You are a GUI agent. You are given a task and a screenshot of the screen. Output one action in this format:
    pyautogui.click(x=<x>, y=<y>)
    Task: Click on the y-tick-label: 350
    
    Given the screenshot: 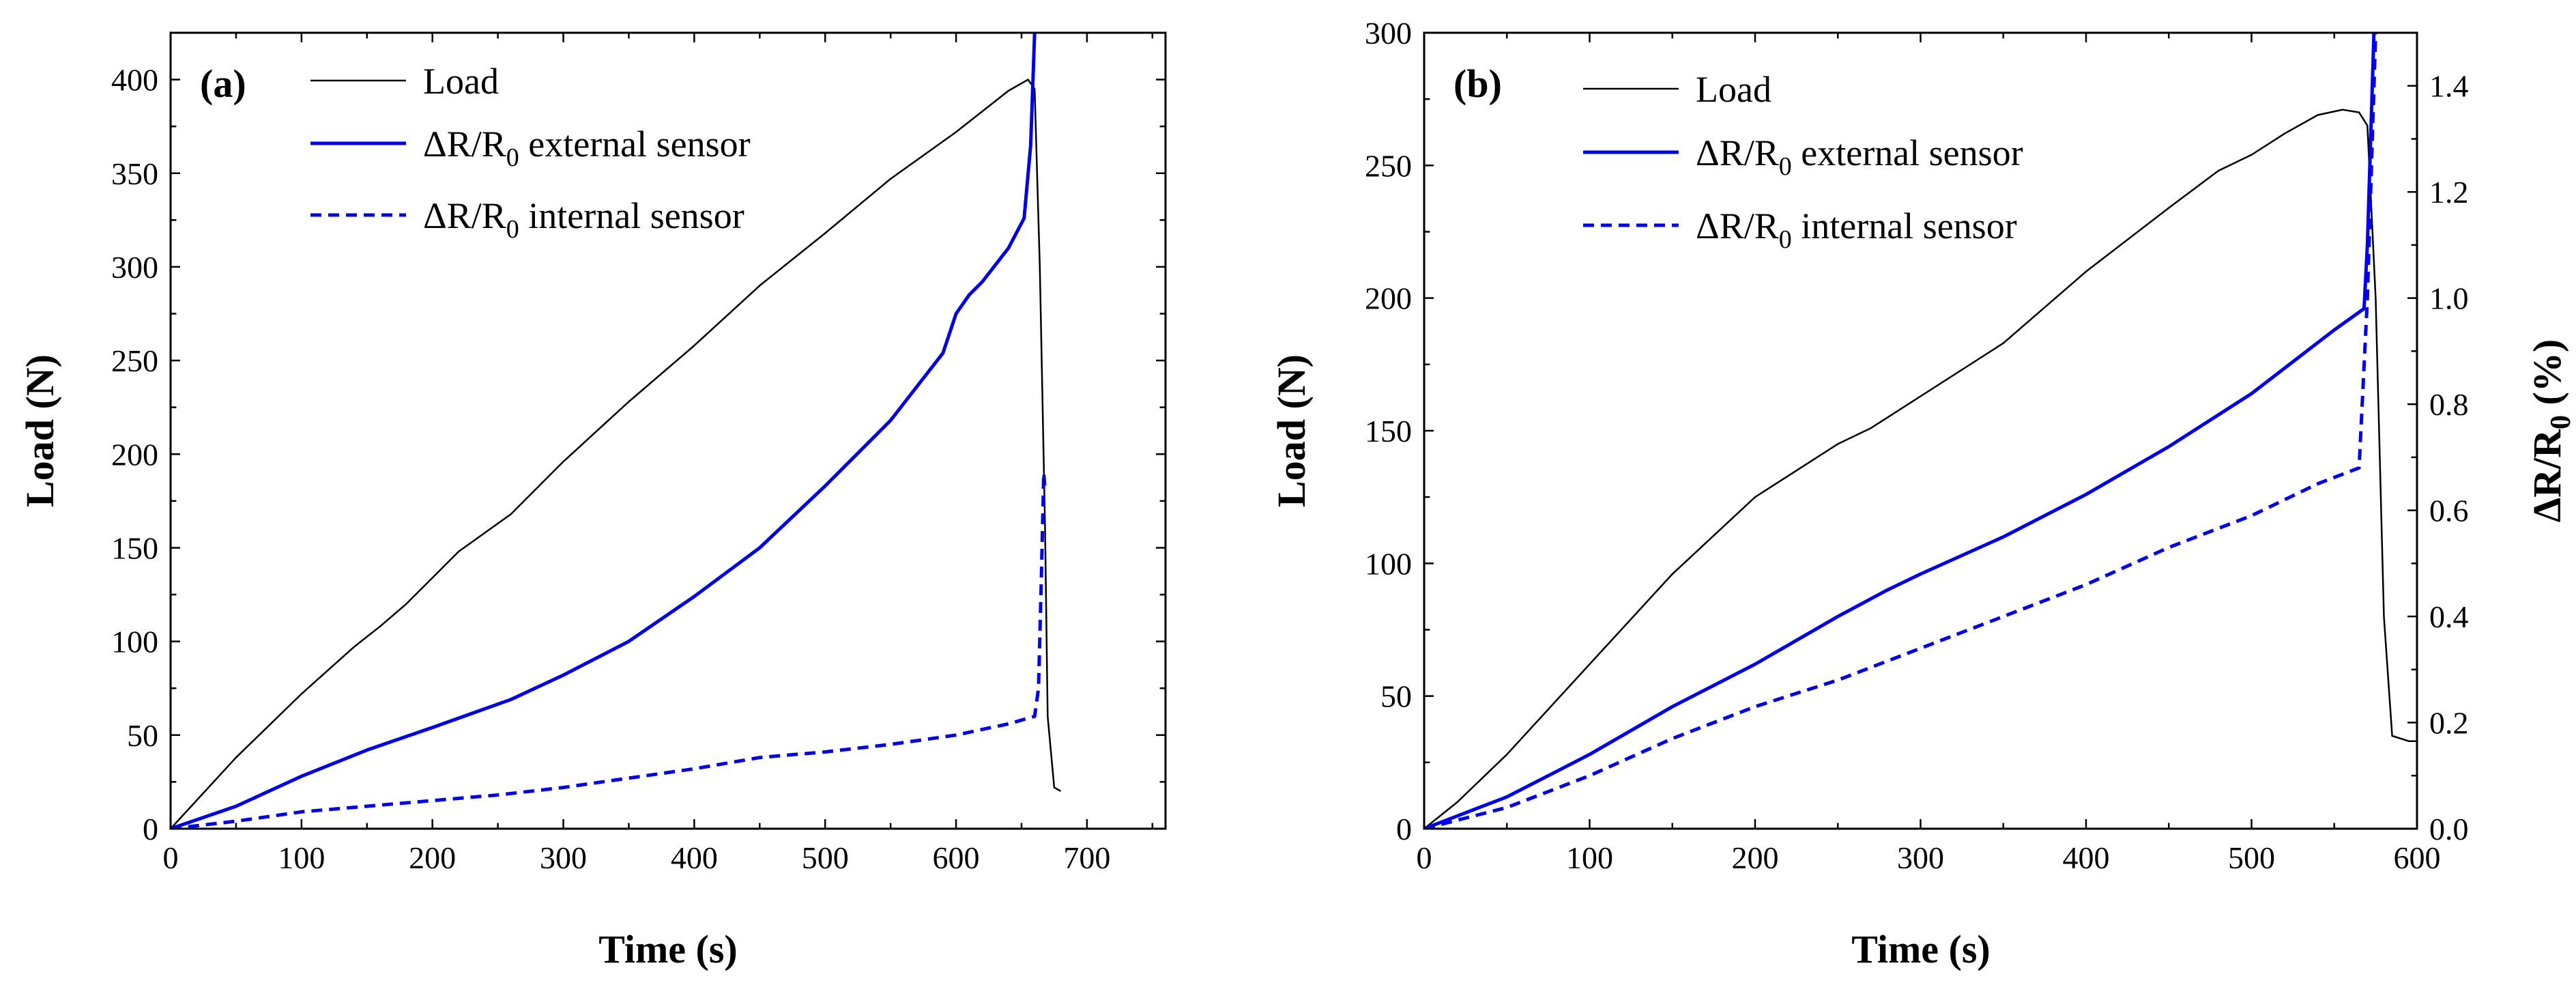 What is the action you would take?
    pyautogui.click(x=134, y=173)
    